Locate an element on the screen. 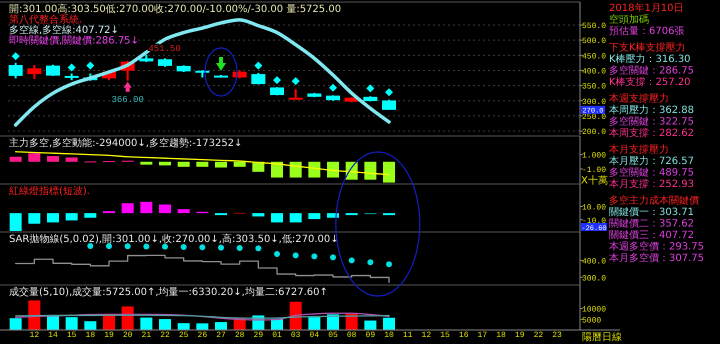 Image resolution: width=720 pixels, height=344 pixels. text: 本週多空價：293.75 is located at coordinates (656, 246).